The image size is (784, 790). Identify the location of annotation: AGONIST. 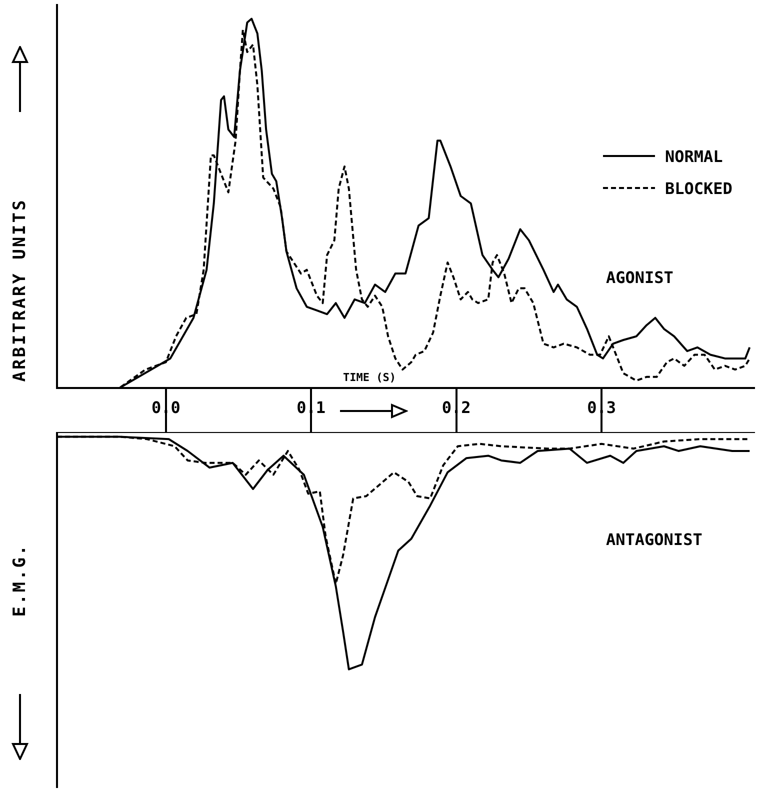
(640, 277).